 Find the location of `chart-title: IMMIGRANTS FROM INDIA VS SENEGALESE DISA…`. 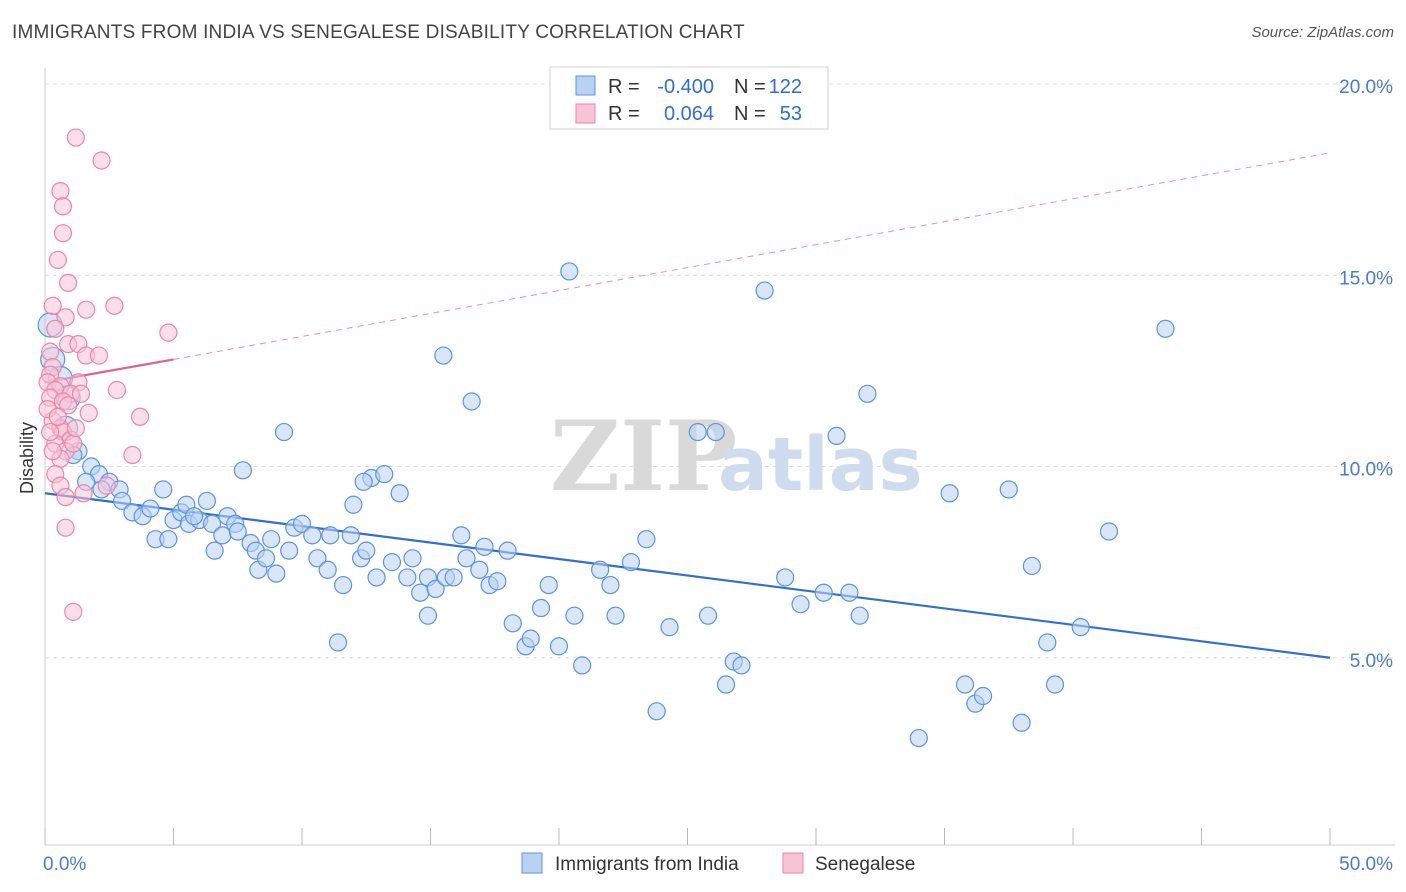

chart-title: IMMIGRANTS FROM INDIA VS SENEGALESE DISA… is located at coordinates (378, 32).